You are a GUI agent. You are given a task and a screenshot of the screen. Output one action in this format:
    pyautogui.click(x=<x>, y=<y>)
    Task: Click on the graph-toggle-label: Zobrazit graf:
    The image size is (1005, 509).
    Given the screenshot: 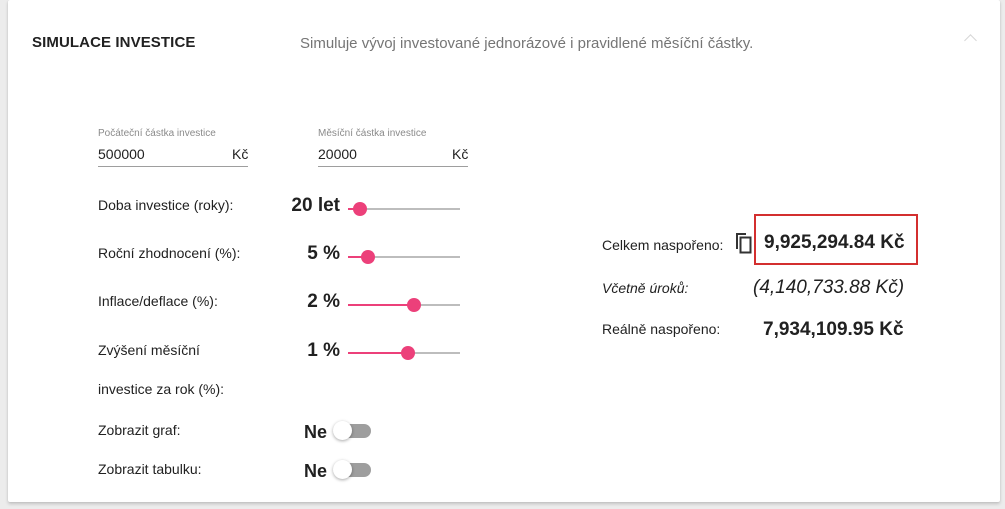 What is the action you would take?
    pyautogui.click(x=139, y=430)
    